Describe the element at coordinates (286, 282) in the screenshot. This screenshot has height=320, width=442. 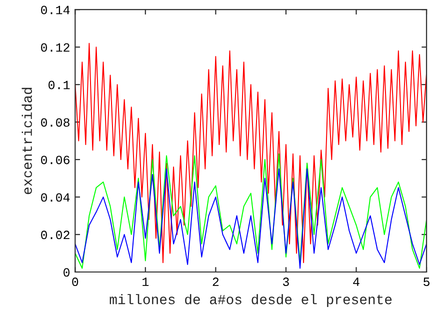
I see `x-tick-label: 3` at that location.